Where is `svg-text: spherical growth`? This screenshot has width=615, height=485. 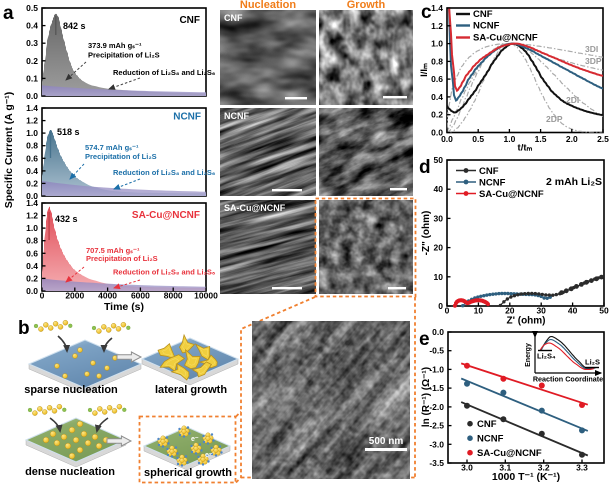
svg-text: spherical growth is located at coordinates (188, 473).